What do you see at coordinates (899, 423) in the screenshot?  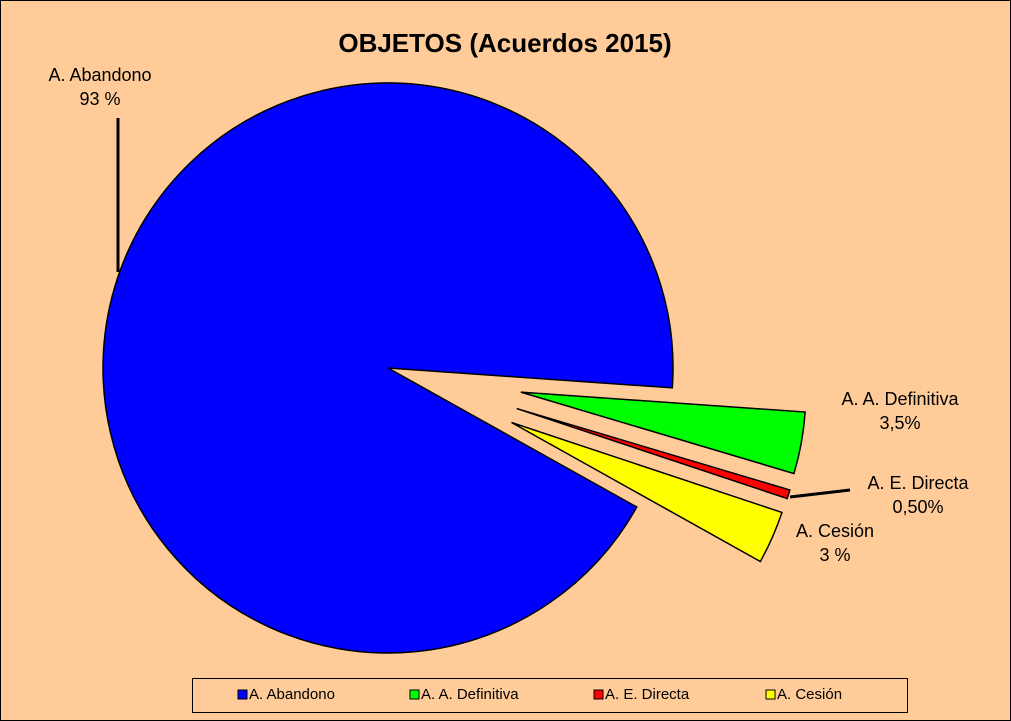 I see `slice-value-label: 3,5%` at bounding box center [899, 423].